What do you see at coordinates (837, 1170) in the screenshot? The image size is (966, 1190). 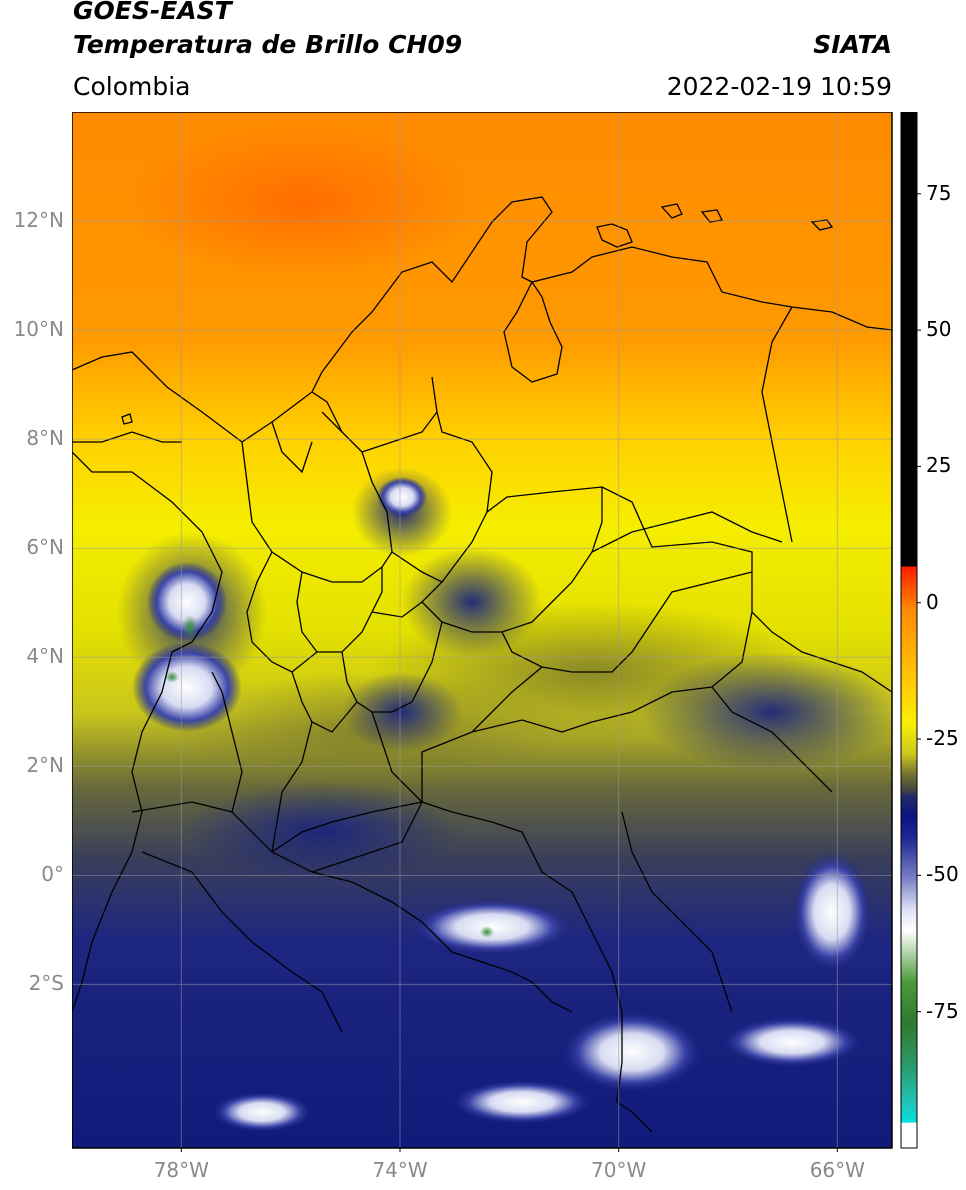 I see `longitude-tick-label: 66°W` at bounding box center [837, 1170].